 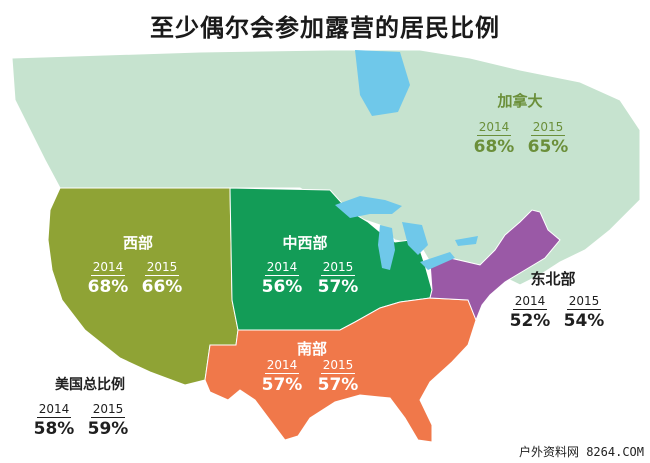 I want to click on midwest-label: 中西部, so click(x=305, y=243).